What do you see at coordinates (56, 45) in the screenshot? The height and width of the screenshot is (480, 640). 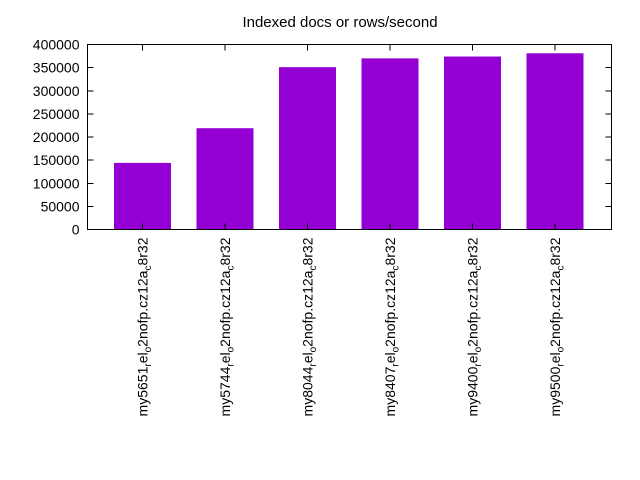 I see `y-tick-label: 400000` at bounding box center [56, 45].